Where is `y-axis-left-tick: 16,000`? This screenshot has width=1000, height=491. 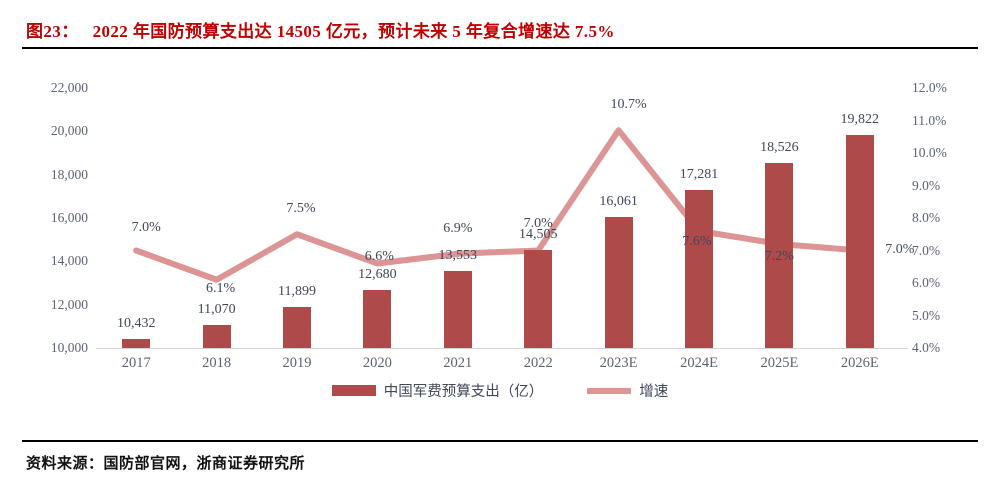 y-axis-left-tick: 16,000 is located at coordinates (69, 217).